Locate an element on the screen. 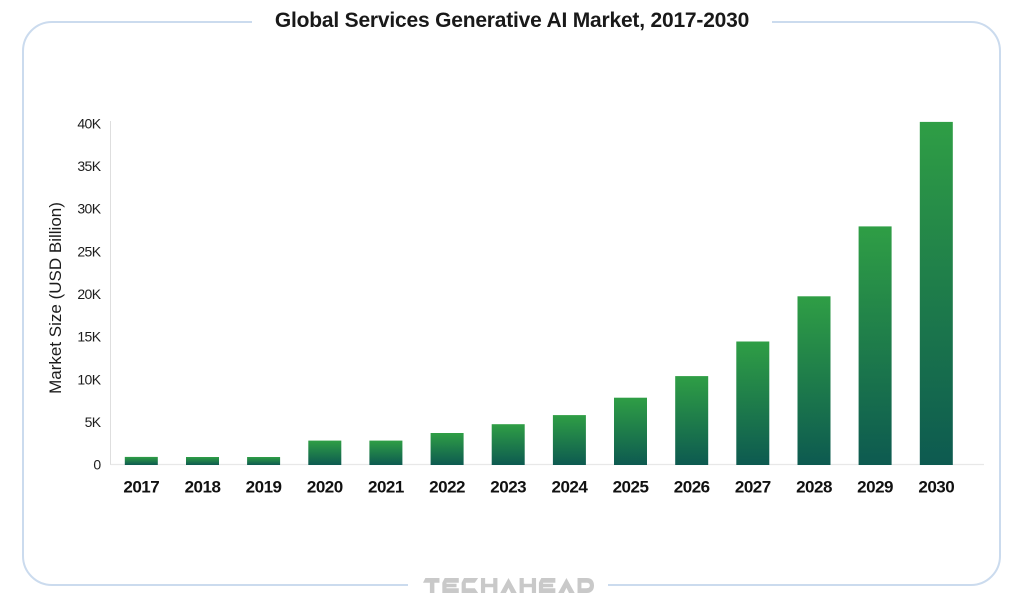 This screenshot has height=609, width=1024. svg-text: 15K is located at coordinates (89, 337).